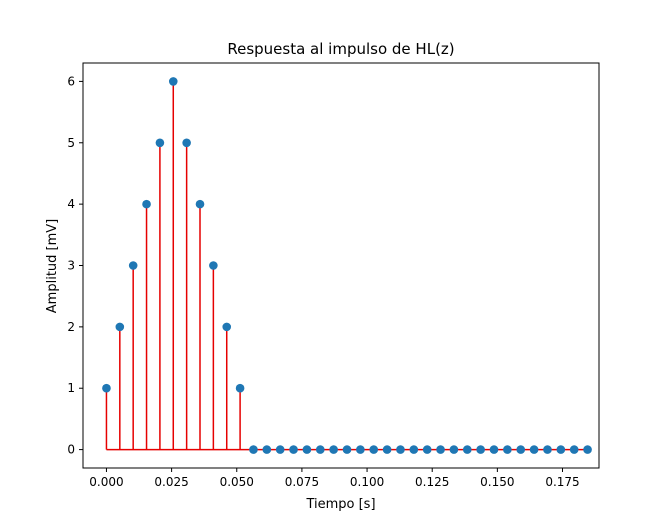  What do you see at coordinates (340, 504) in the screenshot?
I see `x-axis-label: Tiempo [s]` at bounding box center [340, 504].